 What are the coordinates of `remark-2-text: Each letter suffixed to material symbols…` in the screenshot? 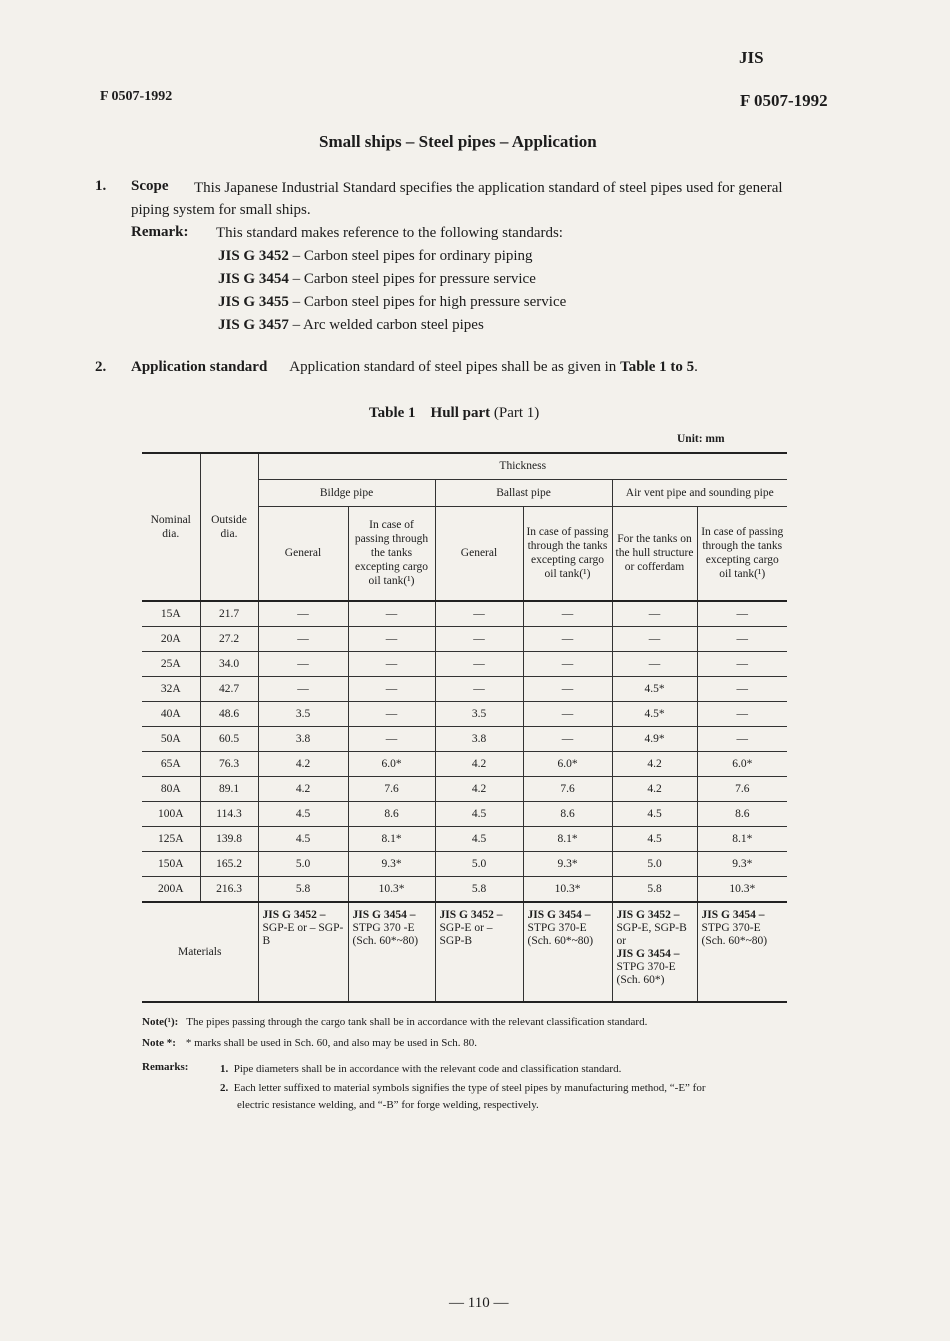 It's located at (469, 1088).